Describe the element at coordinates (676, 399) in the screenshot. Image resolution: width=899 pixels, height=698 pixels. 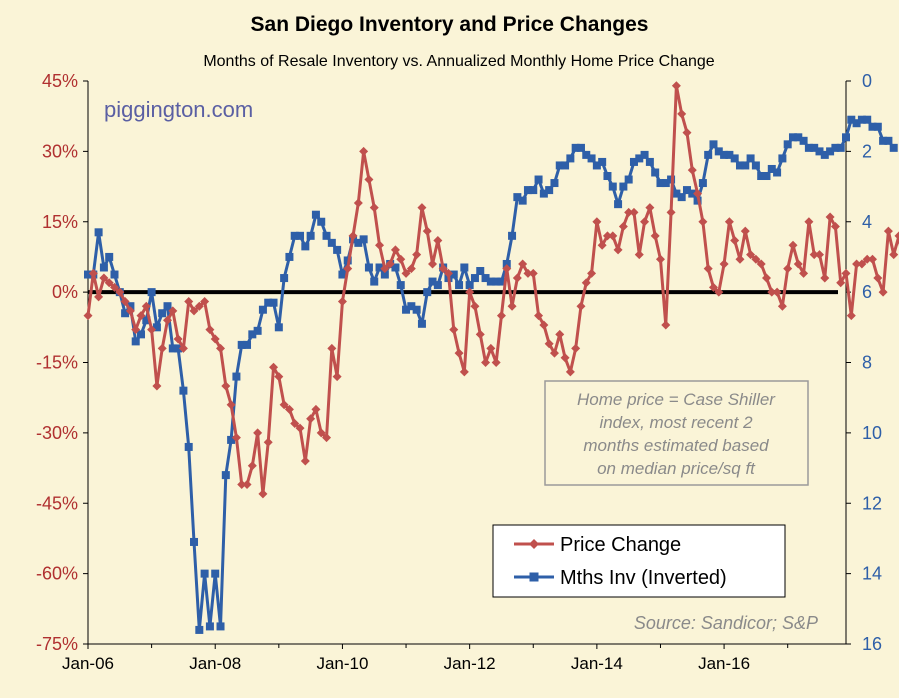
I see `annotation-line: Home price = Case Shiller` at that location.